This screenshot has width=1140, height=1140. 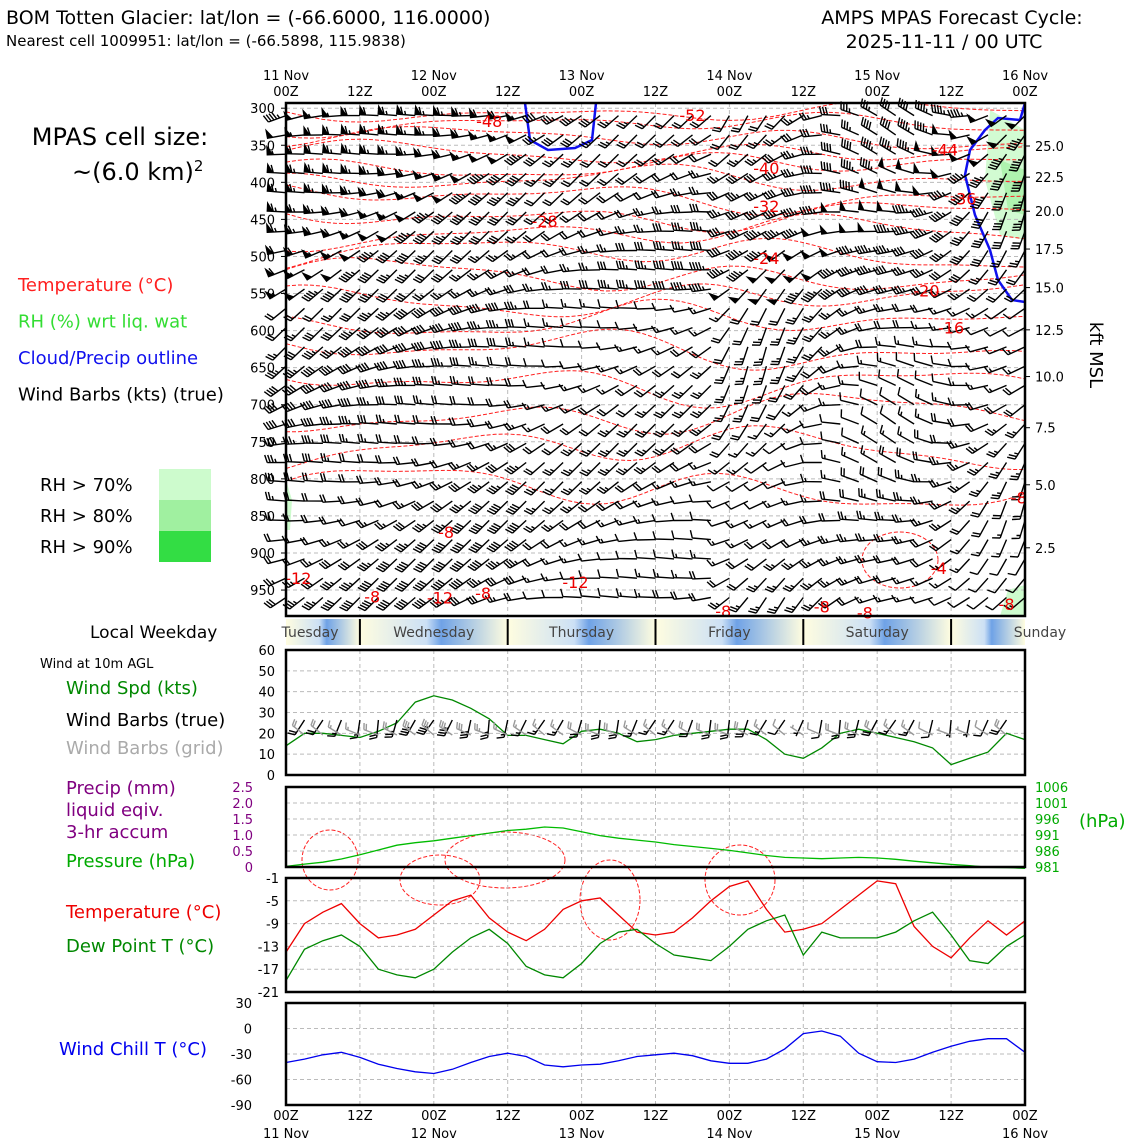 I want to click on bottom-hour-label: 12Z, so click(x=951, y=1116).